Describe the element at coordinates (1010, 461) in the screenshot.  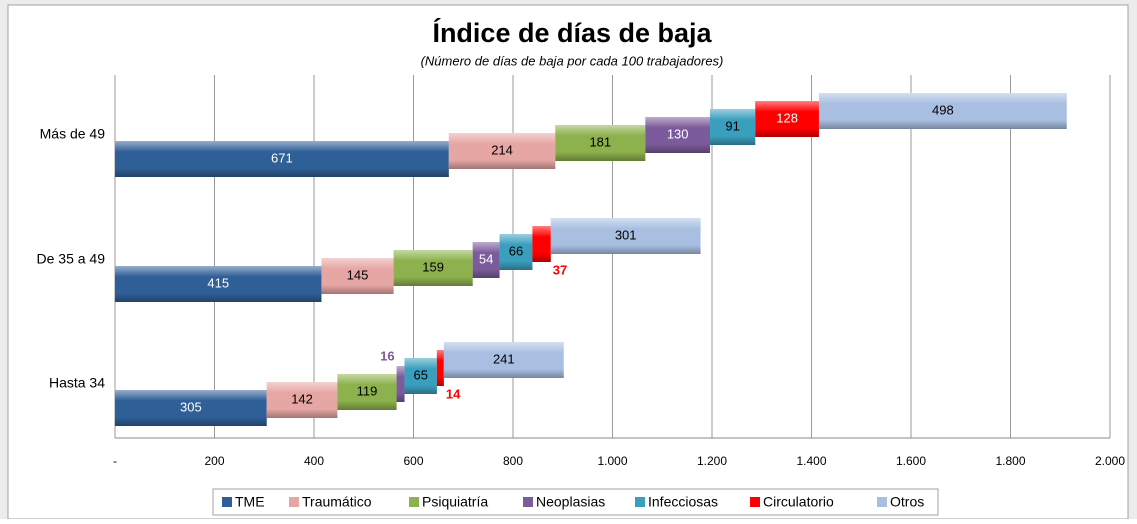
I see `x-tick-label: 1.800` at that location.